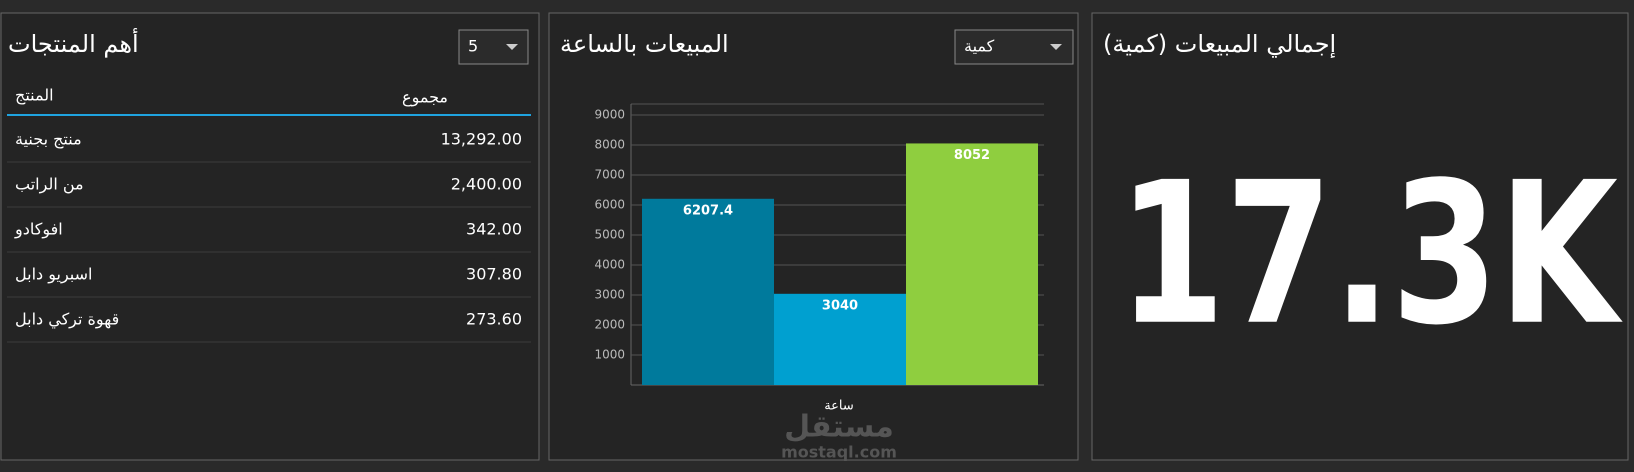  I want to click on kpi-title: إجمالي المبيعات (كمية), so click(1219, 44).